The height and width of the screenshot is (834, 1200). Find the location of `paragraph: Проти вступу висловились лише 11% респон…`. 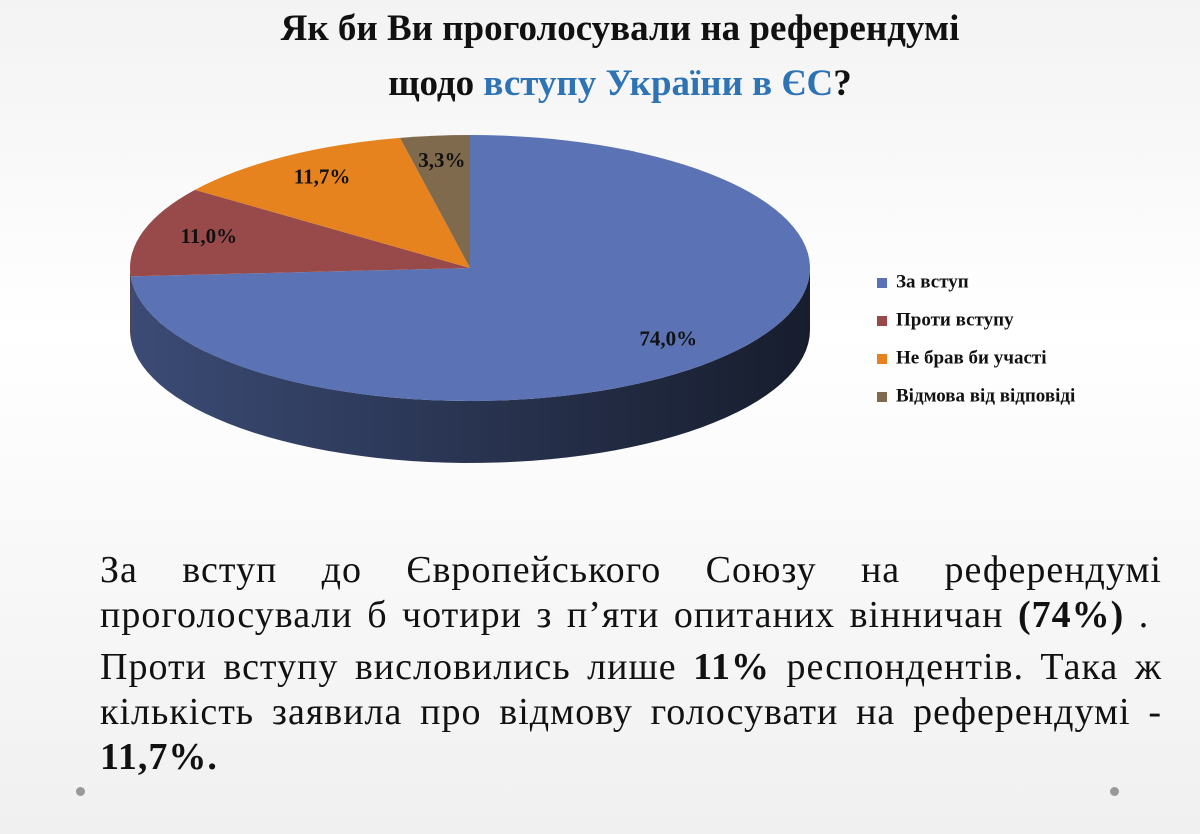

paragraph: Проти вступу висловились лише 11% респон… is located at coordinates (631, 712).